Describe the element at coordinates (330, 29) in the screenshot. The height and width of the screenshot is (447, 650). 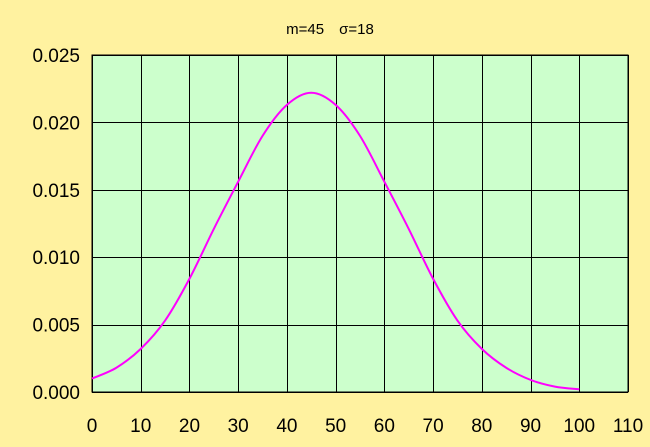
I see `chart-title: m=45 σ=18` at that location.